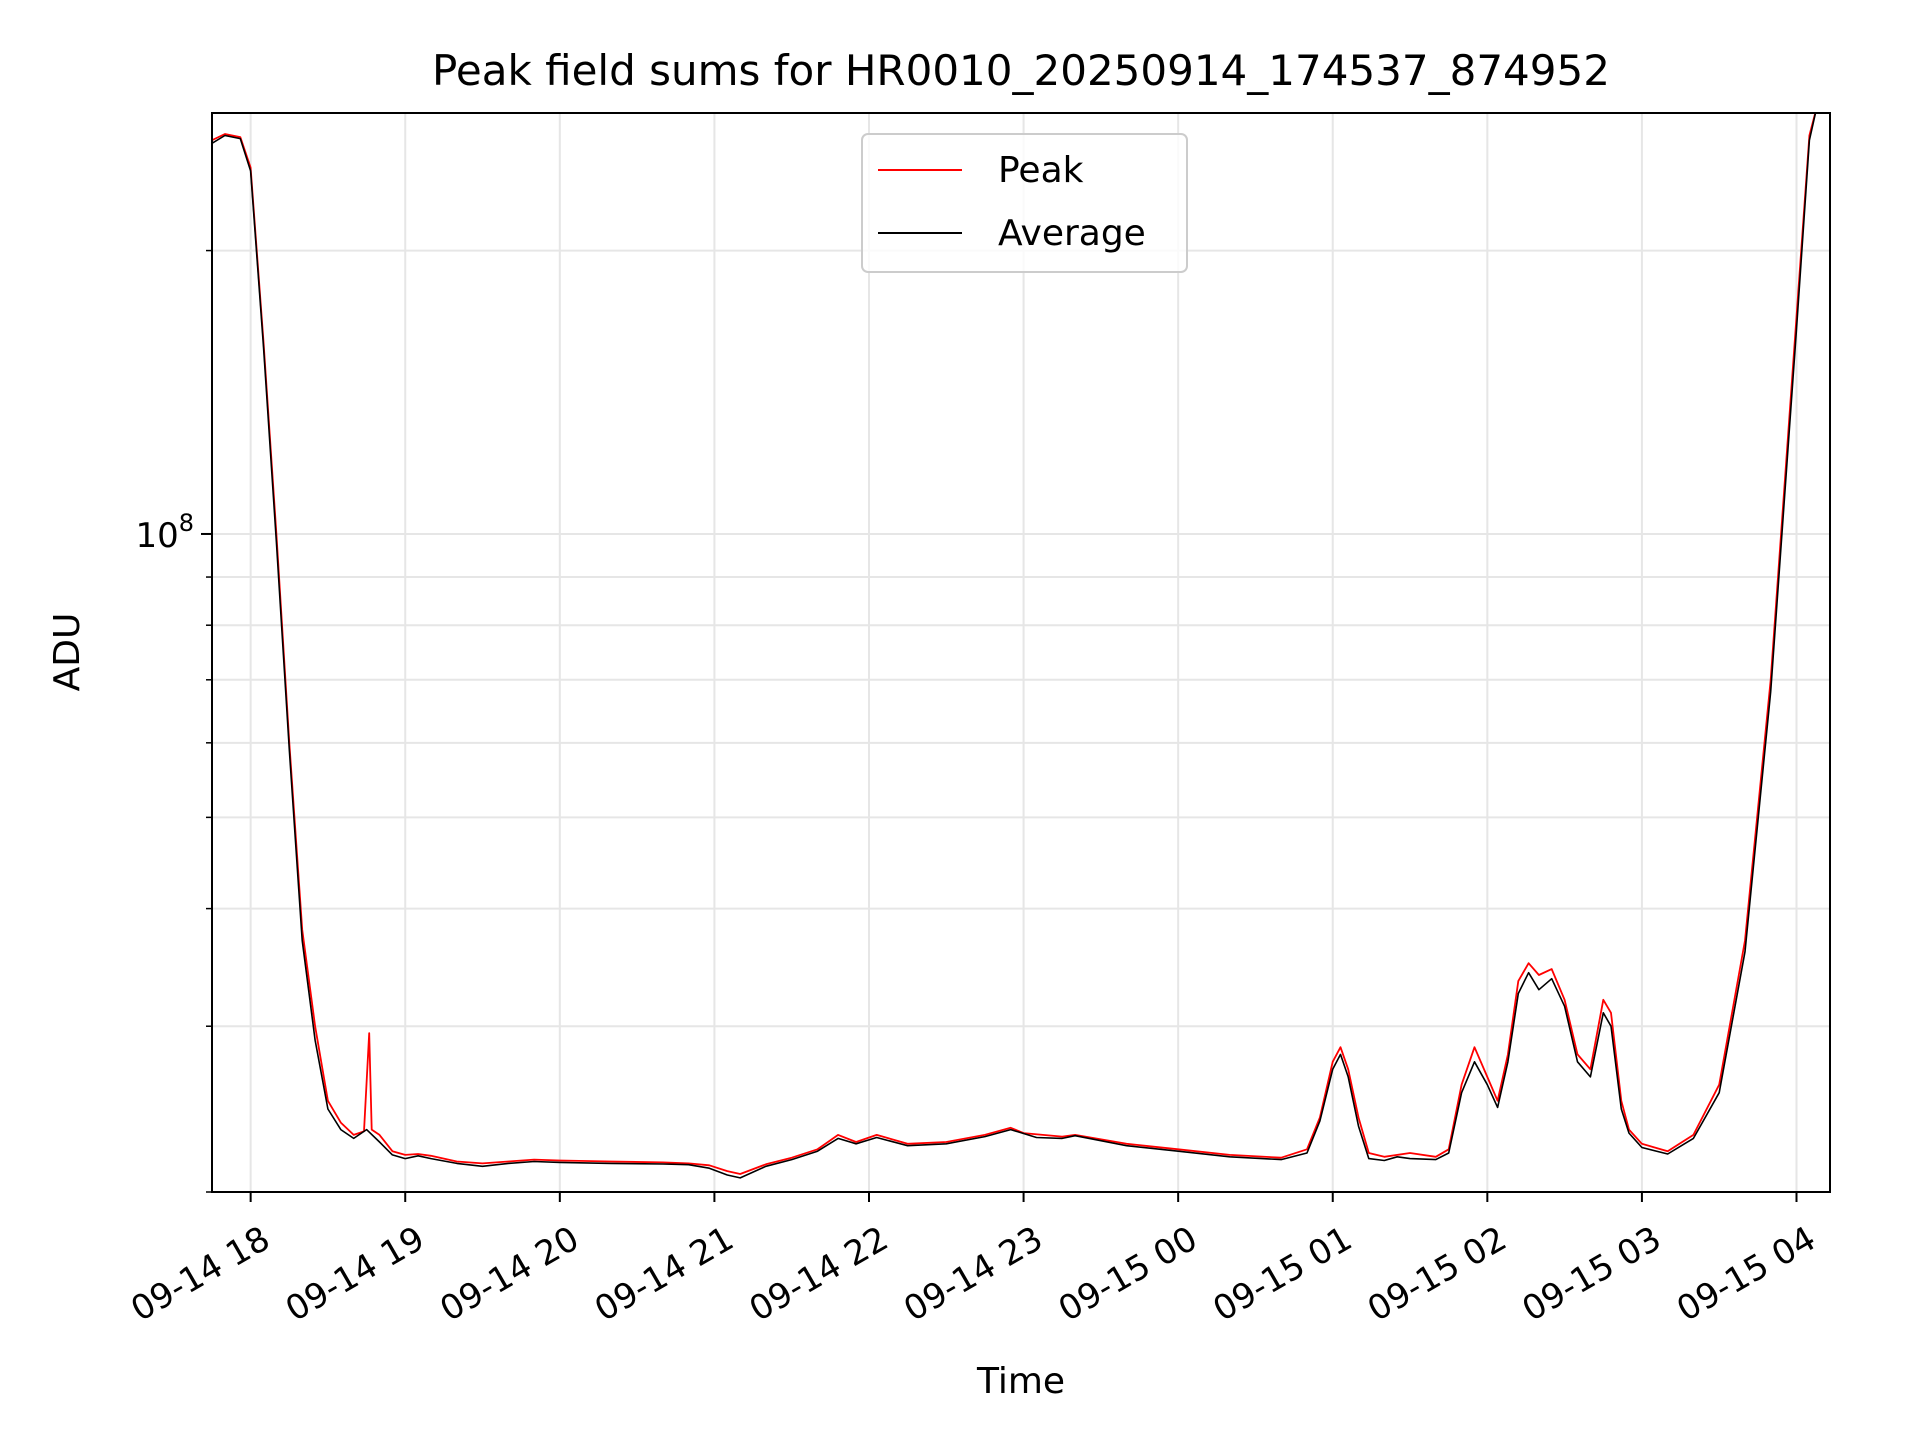  Describe the element at coordinates (67, 652) in the screenshot. I see `y-axis-label: ADU` at that location.